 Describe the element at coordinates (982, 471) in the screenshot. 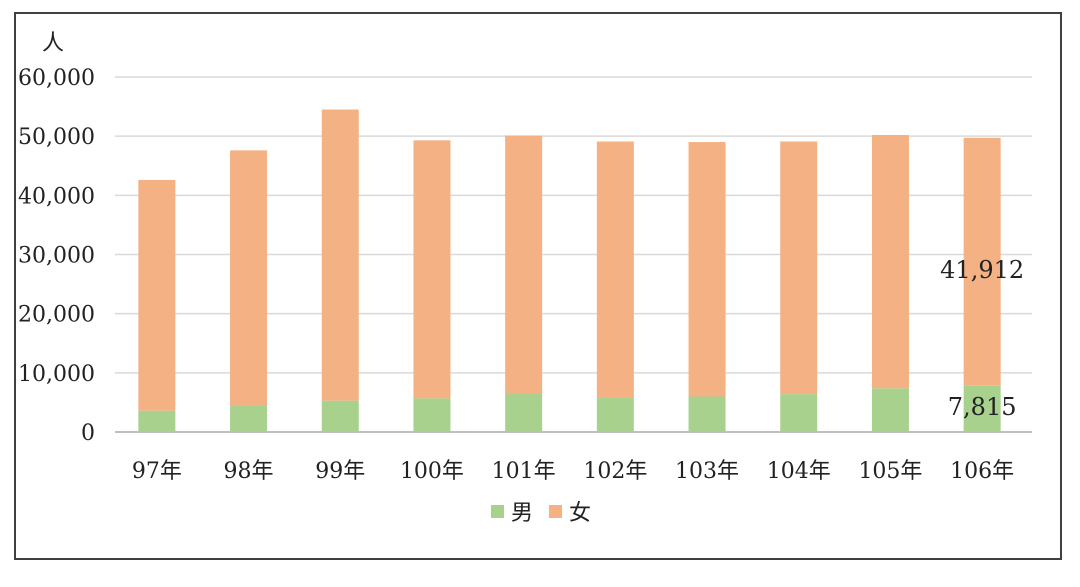

I see `x-tick-label: 106年` at that location.